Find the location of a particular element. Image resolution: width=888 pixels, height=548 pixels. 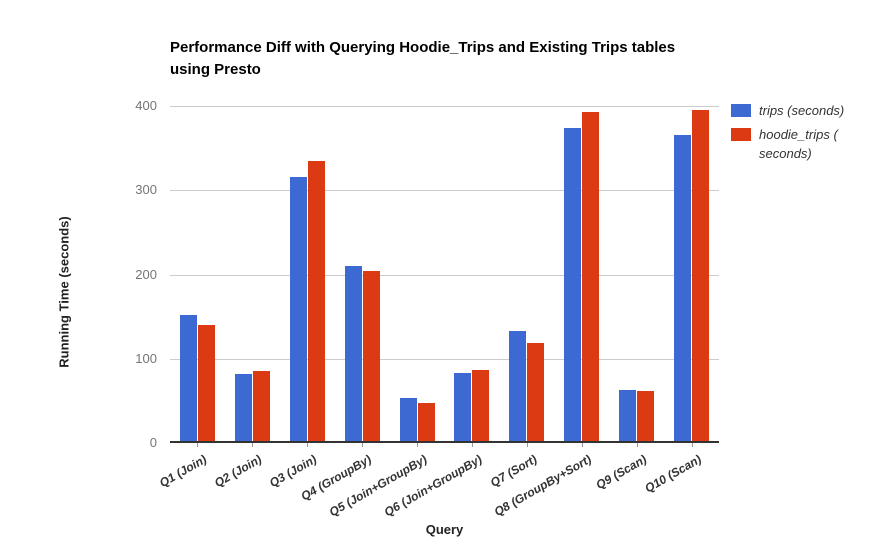

x-axis-label-q7: Q7 (Sort) is located at coordinates (513, 471).